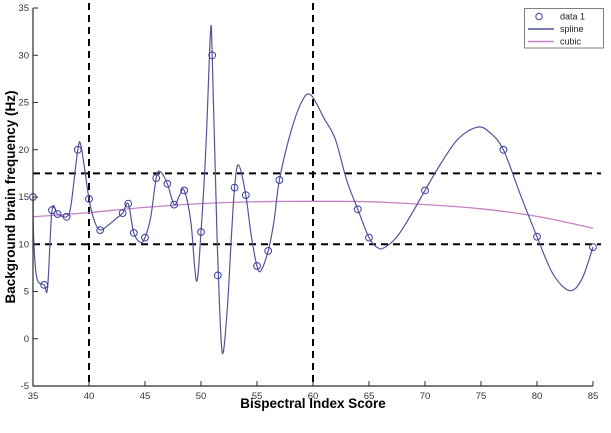  I want to click on x-tick-label: 55, so click(257, 396).